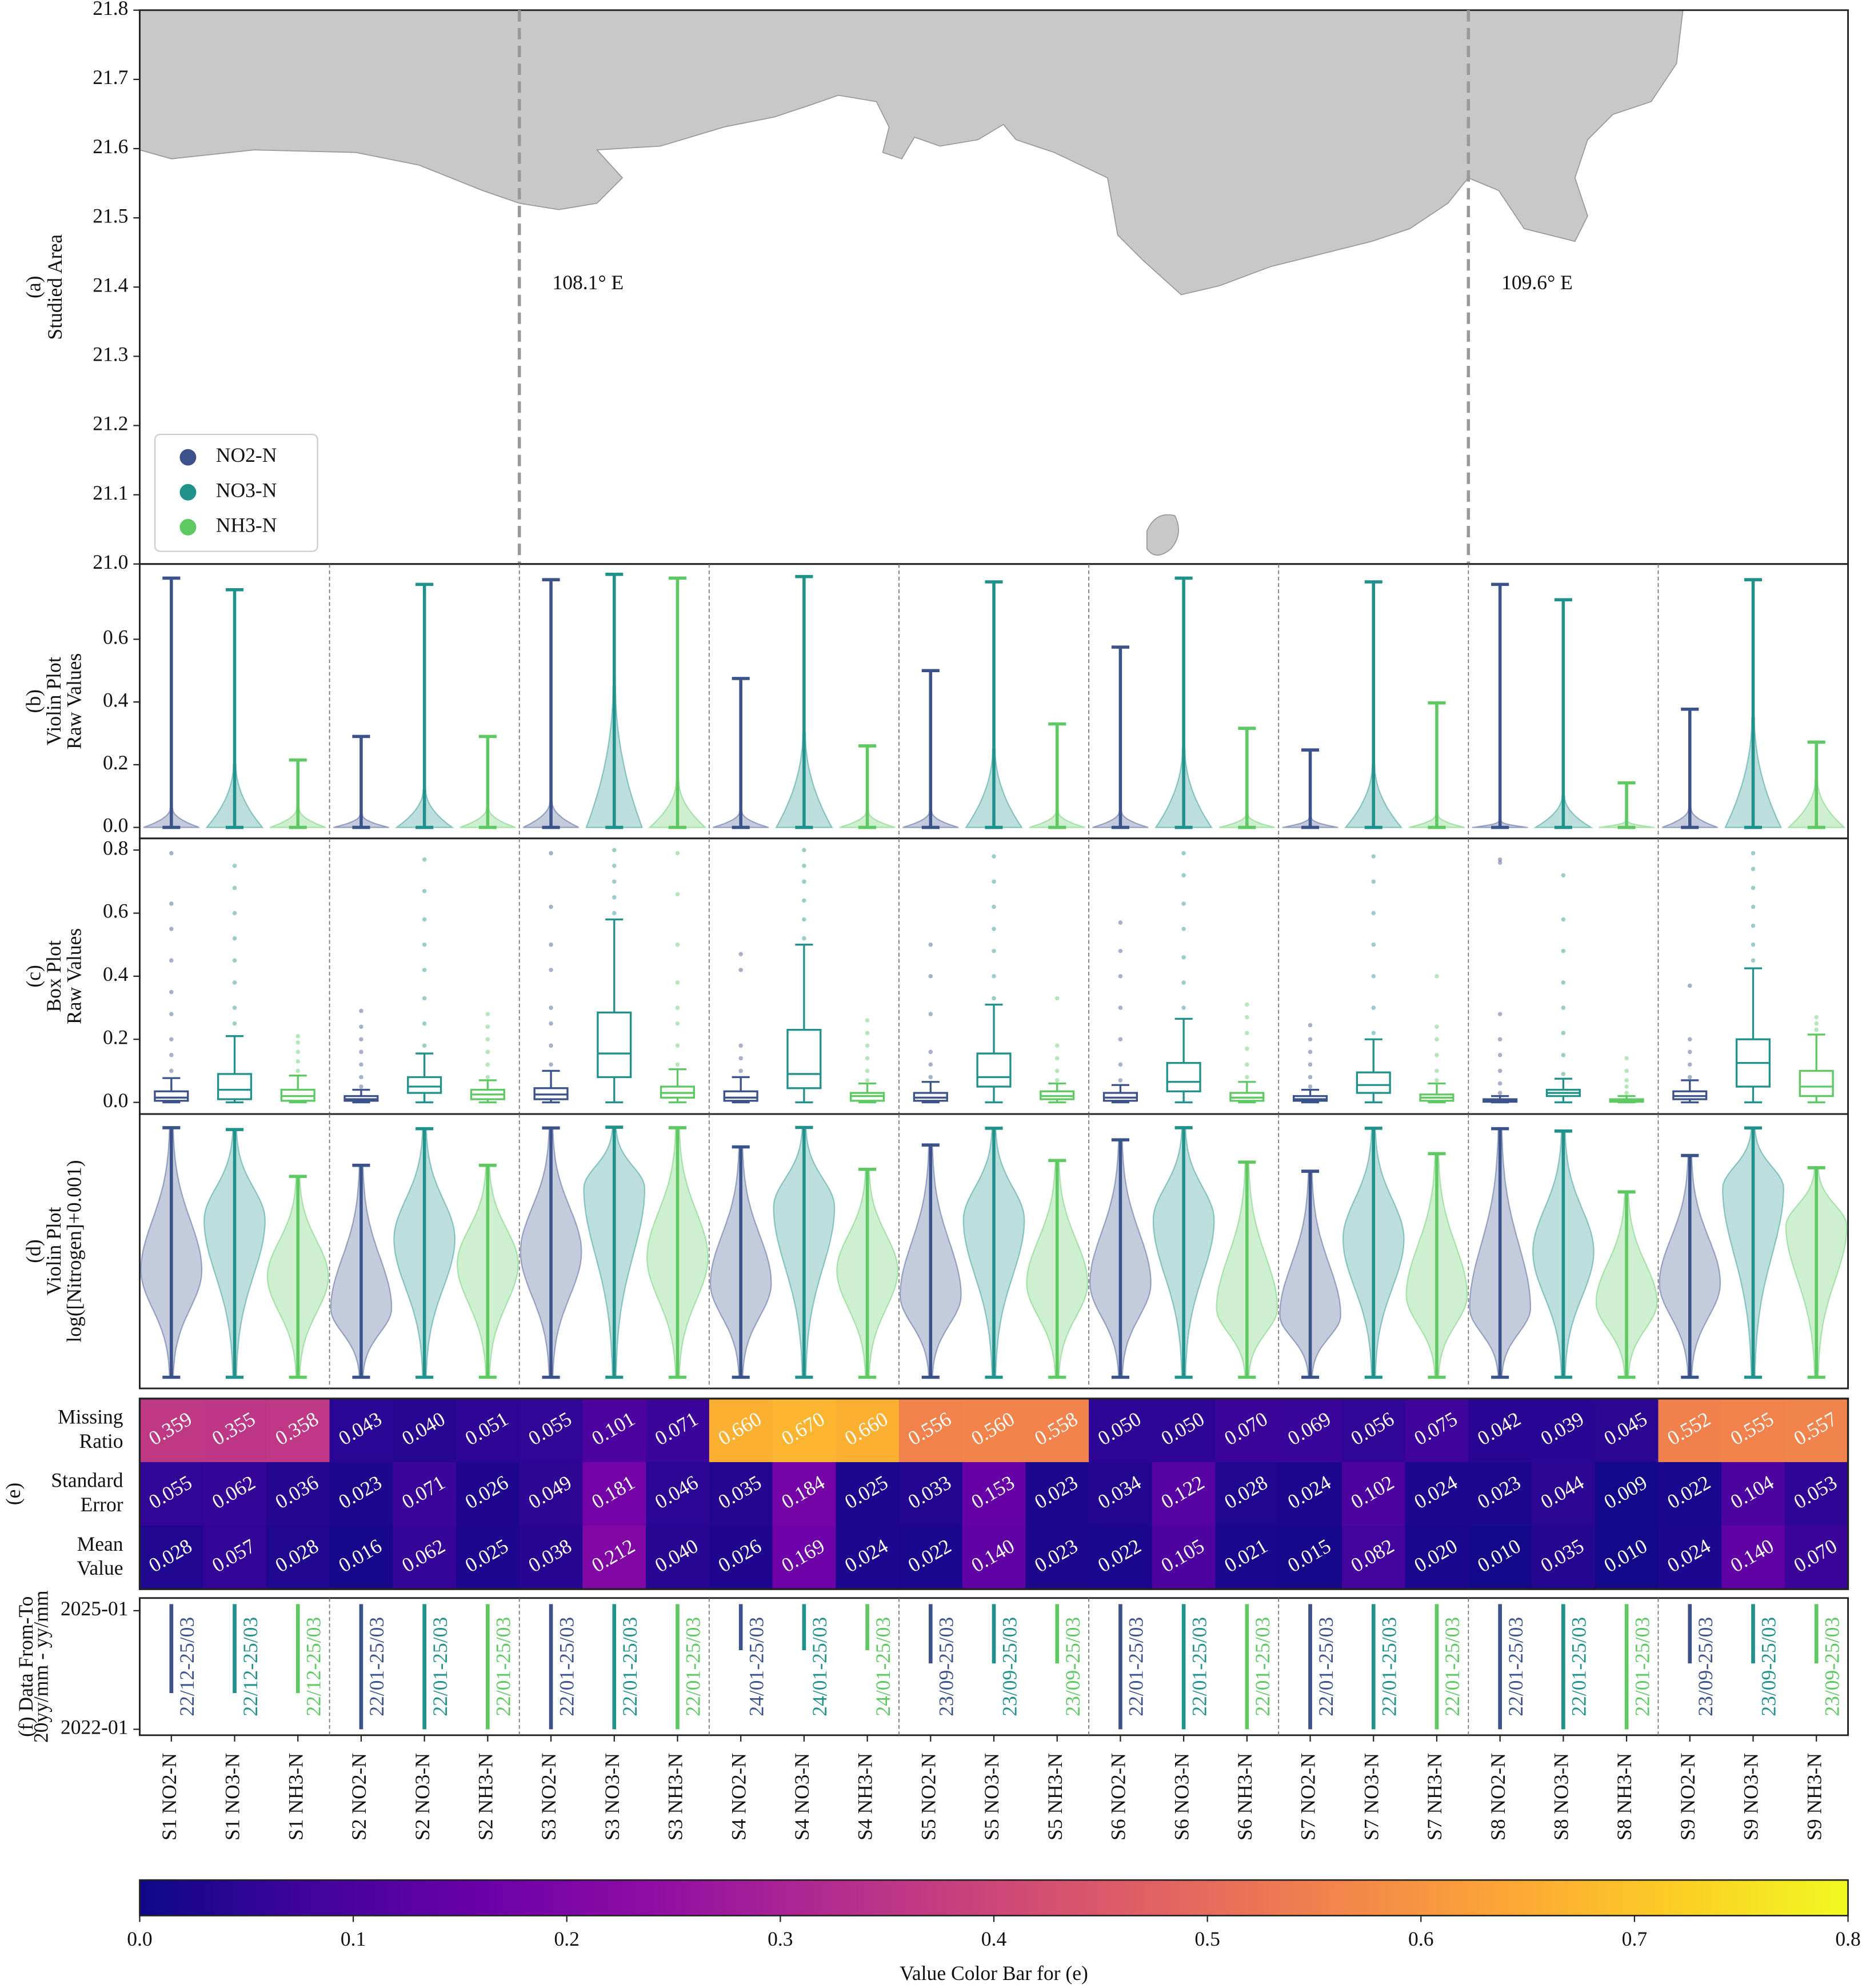 The image size is (1862, 1988). I want to click on y-axis-label: (d), so click(33, 1251).